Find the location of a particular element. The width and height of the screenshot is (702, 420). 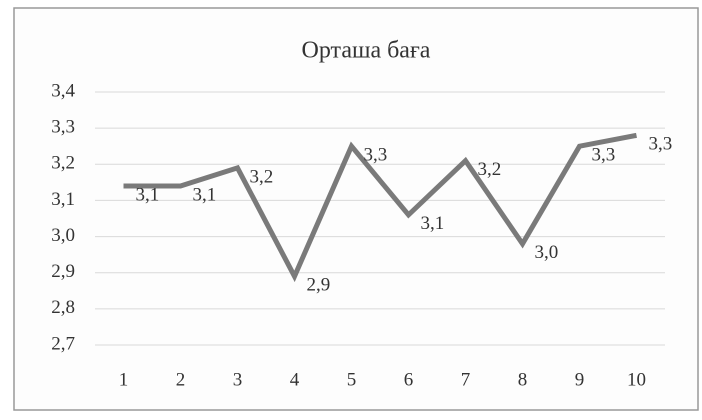

y-tick-label: 2,8 is located at coordinates (63, 307).